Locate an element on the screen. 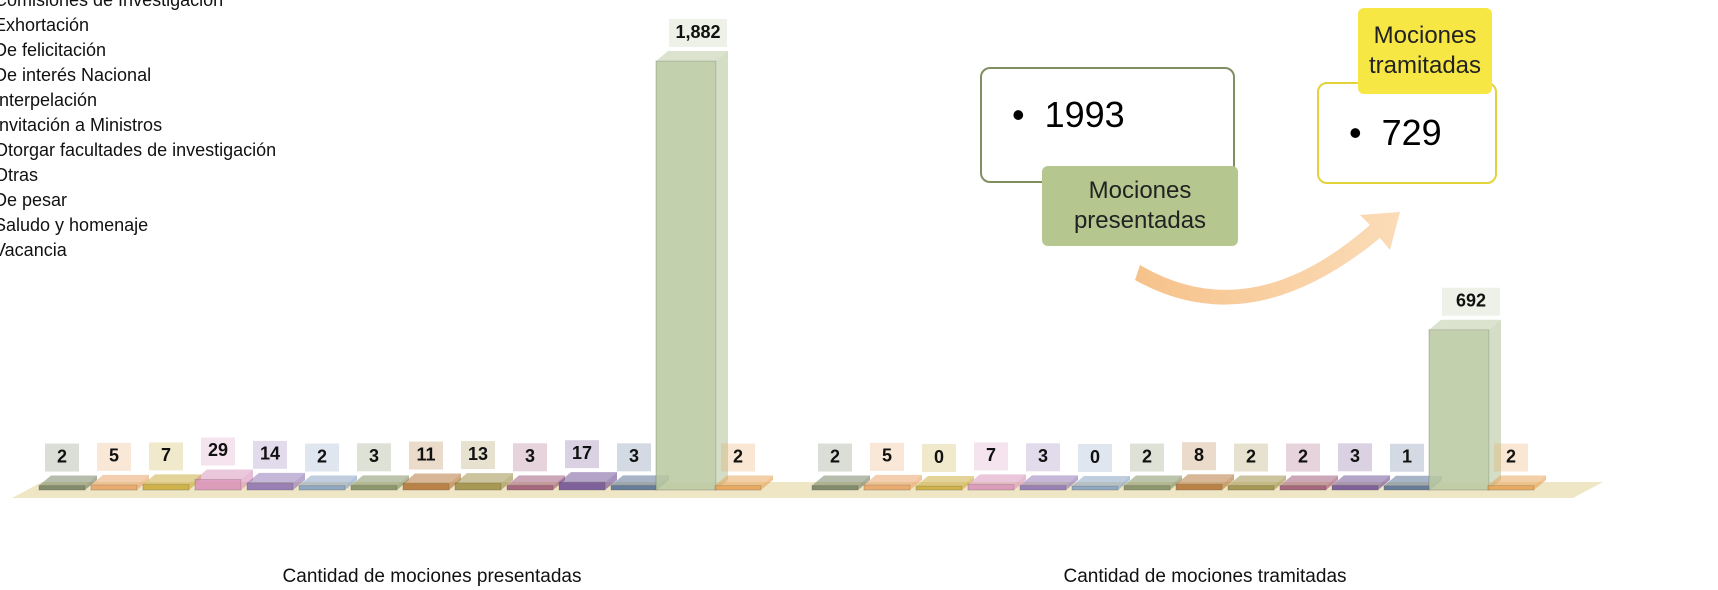  data-label: 1,882 is located at coordinates (697, 32).